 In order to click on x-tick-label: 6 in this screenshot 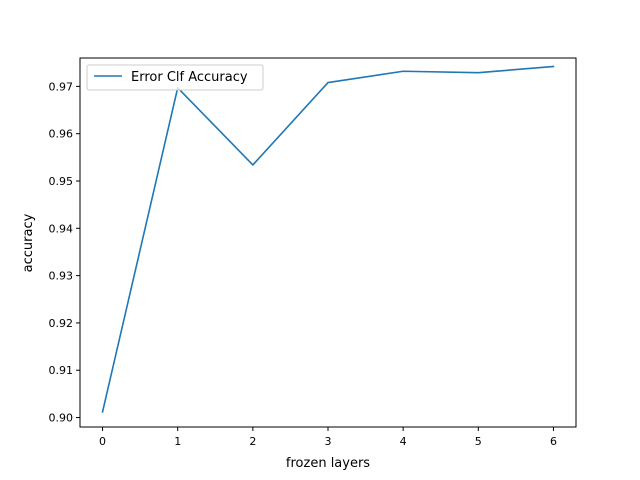, I will do `click(553, 441)`.